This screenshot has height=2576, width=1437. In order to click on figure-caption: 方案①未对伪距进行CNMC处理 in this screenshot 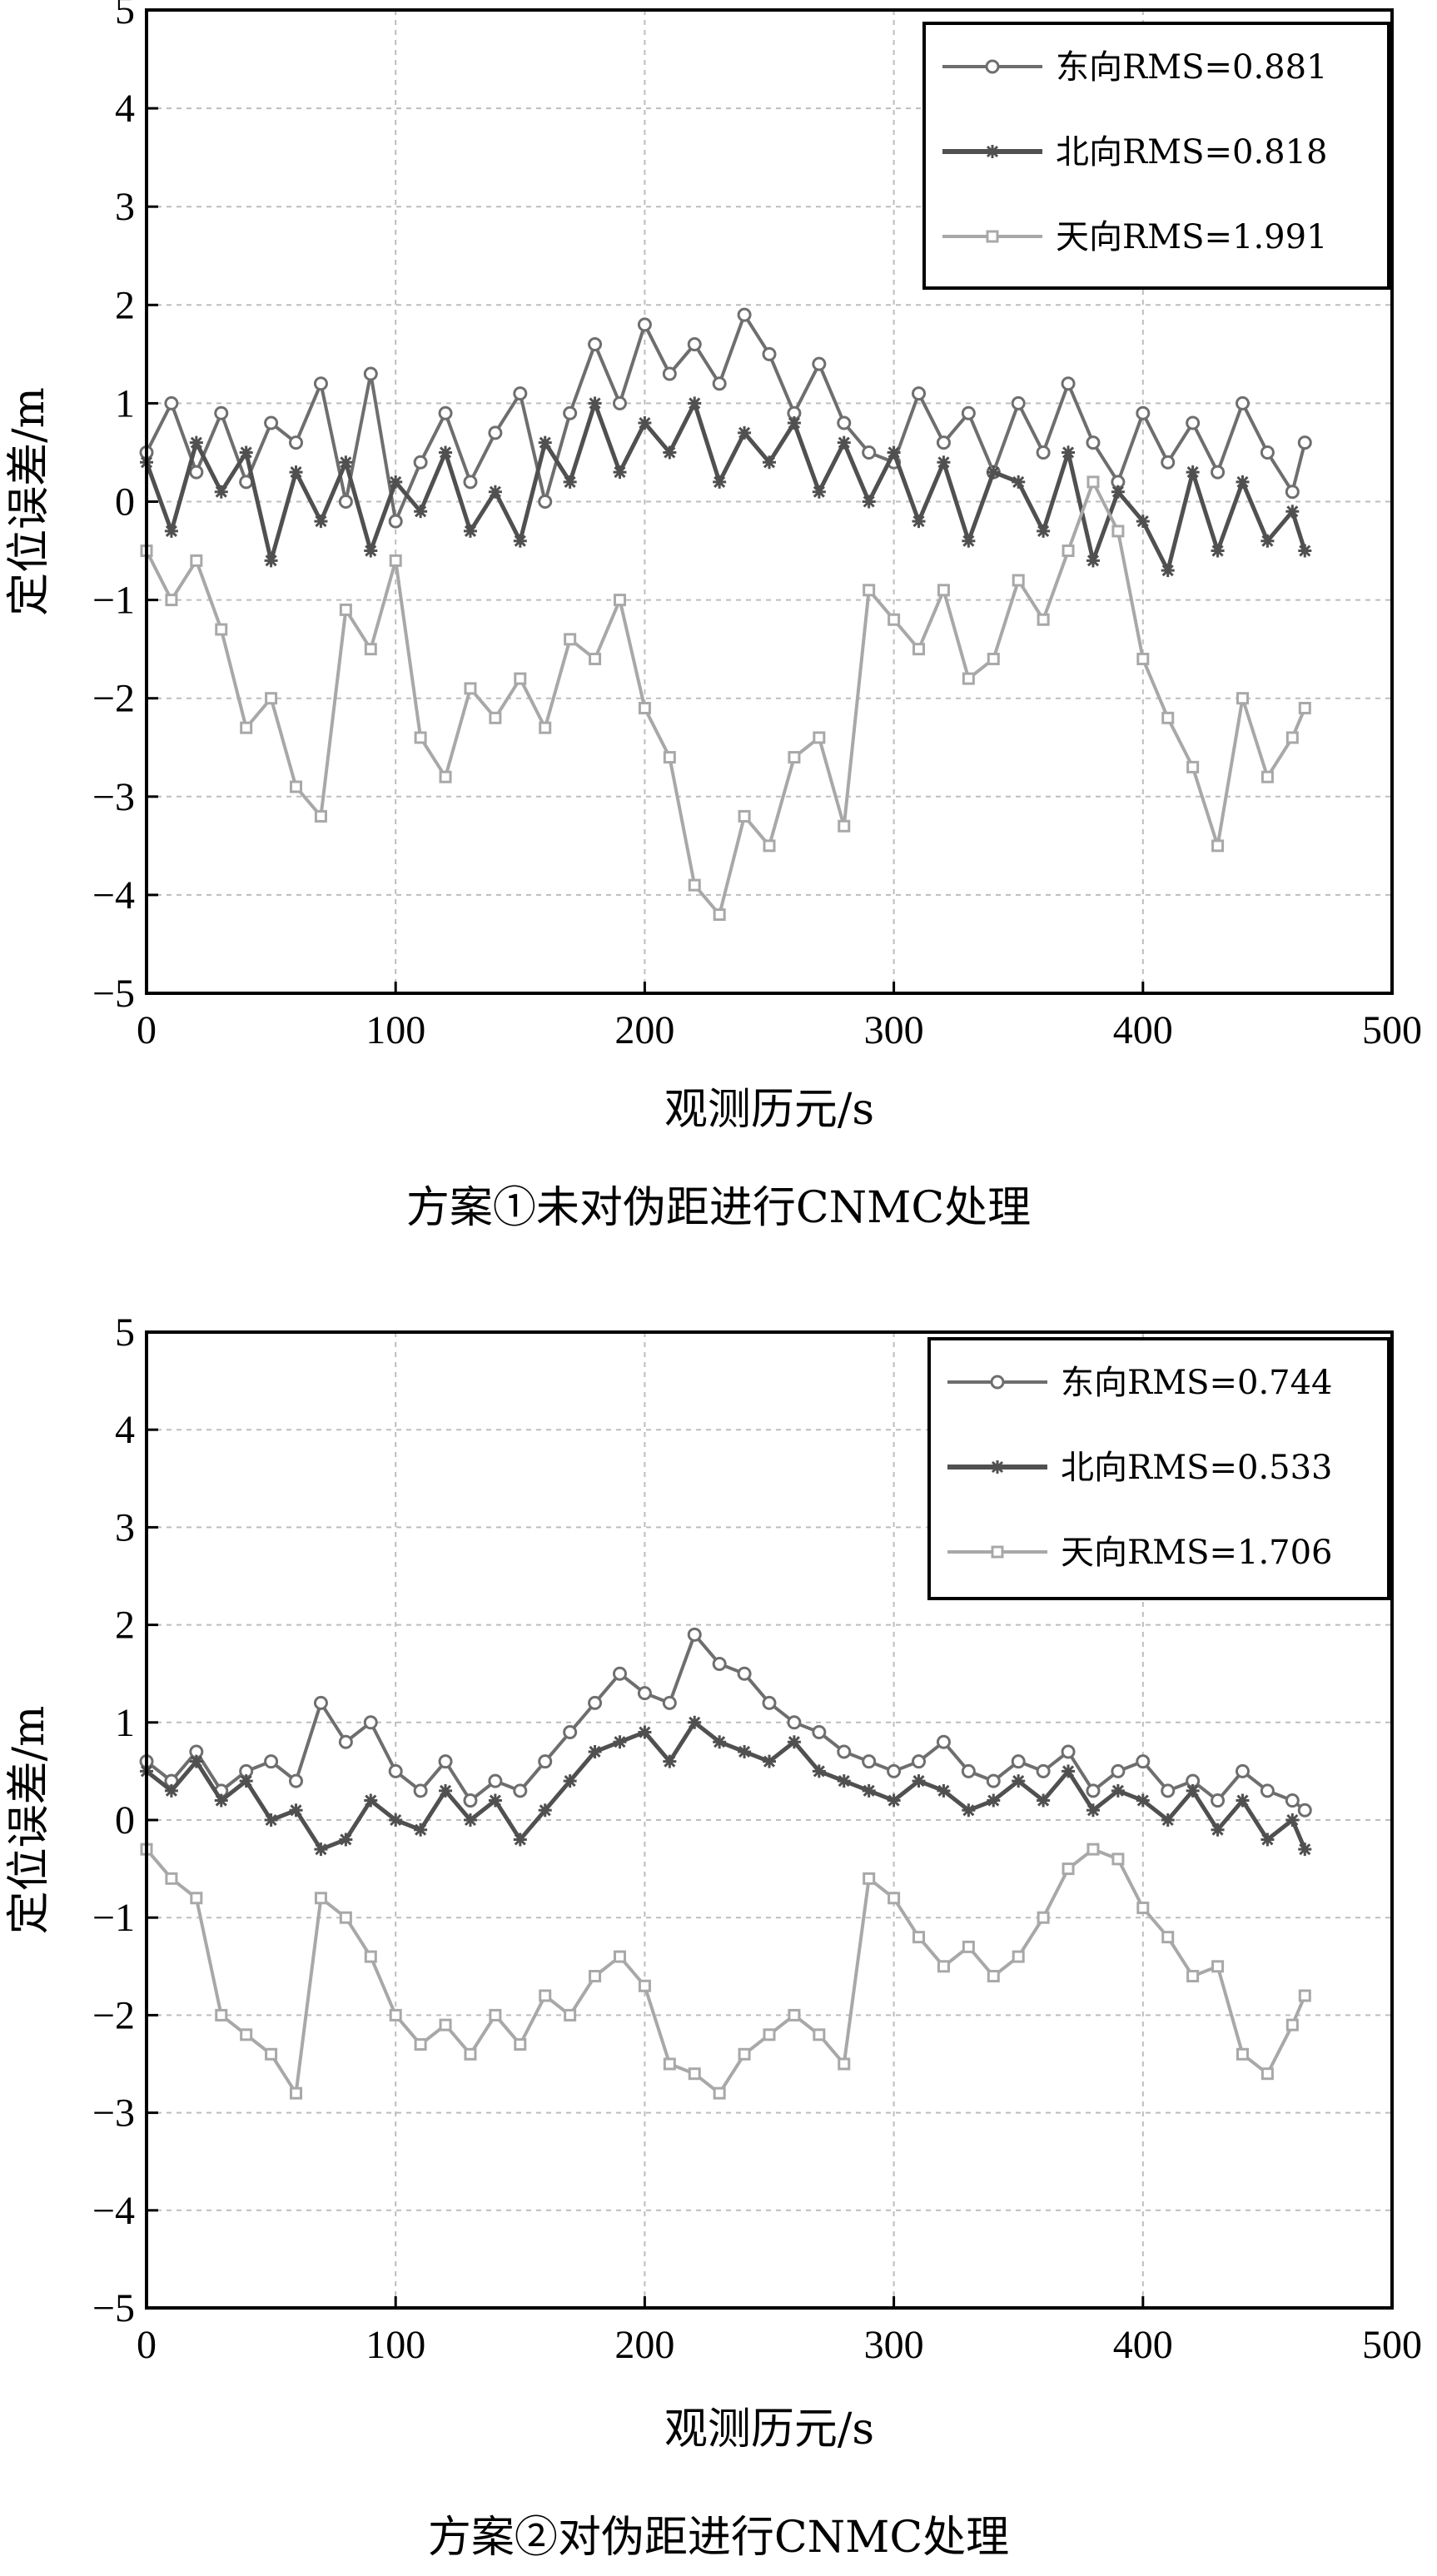, I will do `click(718, 1208)`.